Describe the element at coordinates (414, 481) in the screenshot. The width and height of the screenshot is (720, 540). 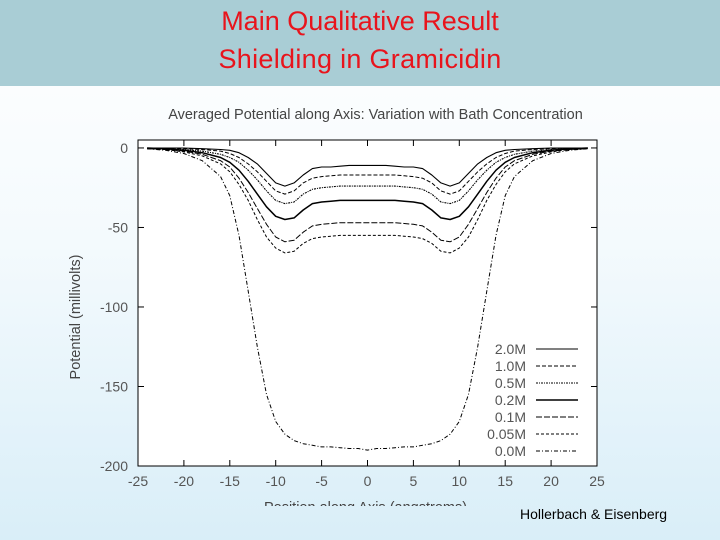
I see `x-tick-label: 5` at that location.